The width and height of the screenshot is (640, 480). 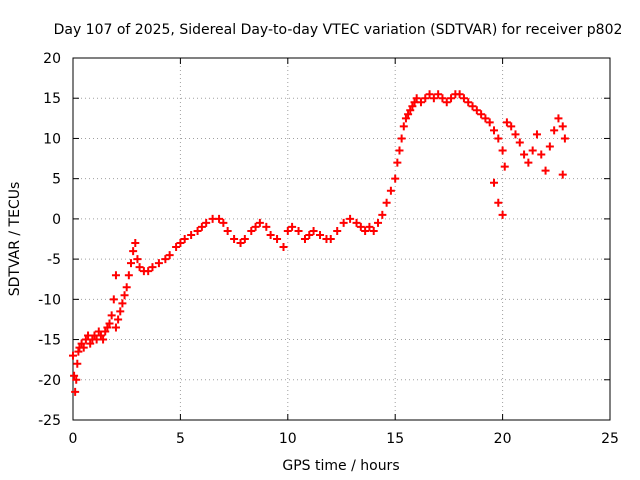 I want to click on x-tick-label: 0, so click(x=73, y=439).